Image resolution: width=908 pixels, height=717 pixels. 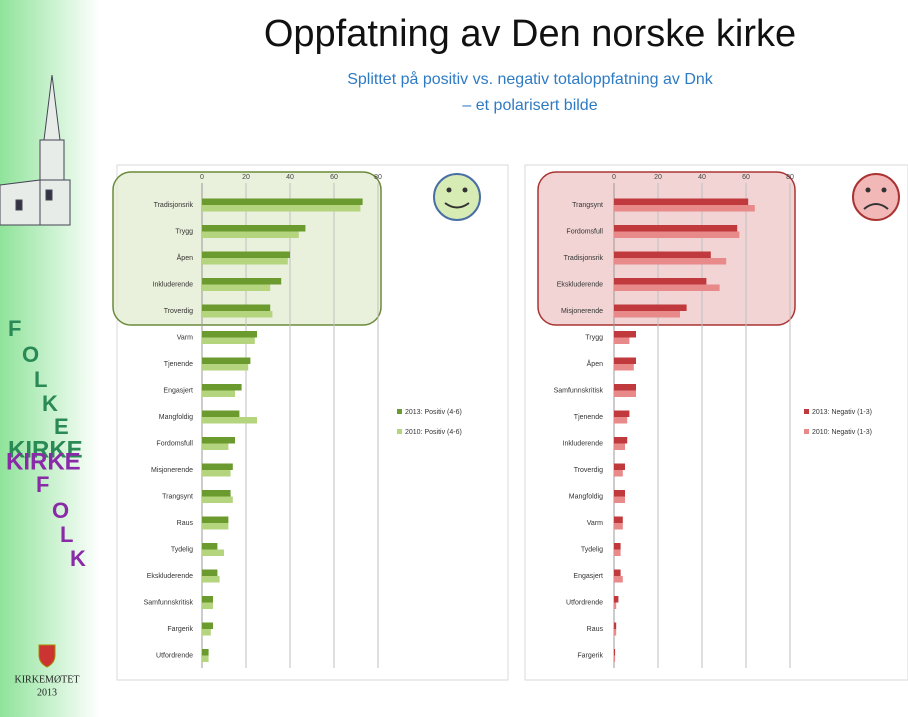 What do you see at coordinates (47, 692) in the screenshot?
I see `logo-year: 2013` at bounding box center [47, 692].